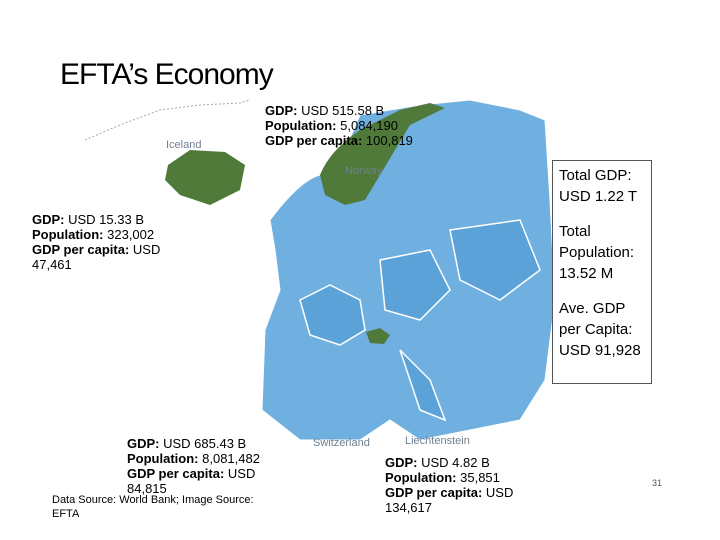 The image size is (720, 540). I want to click on map-label: Liechtenstein, so click(437, 441).